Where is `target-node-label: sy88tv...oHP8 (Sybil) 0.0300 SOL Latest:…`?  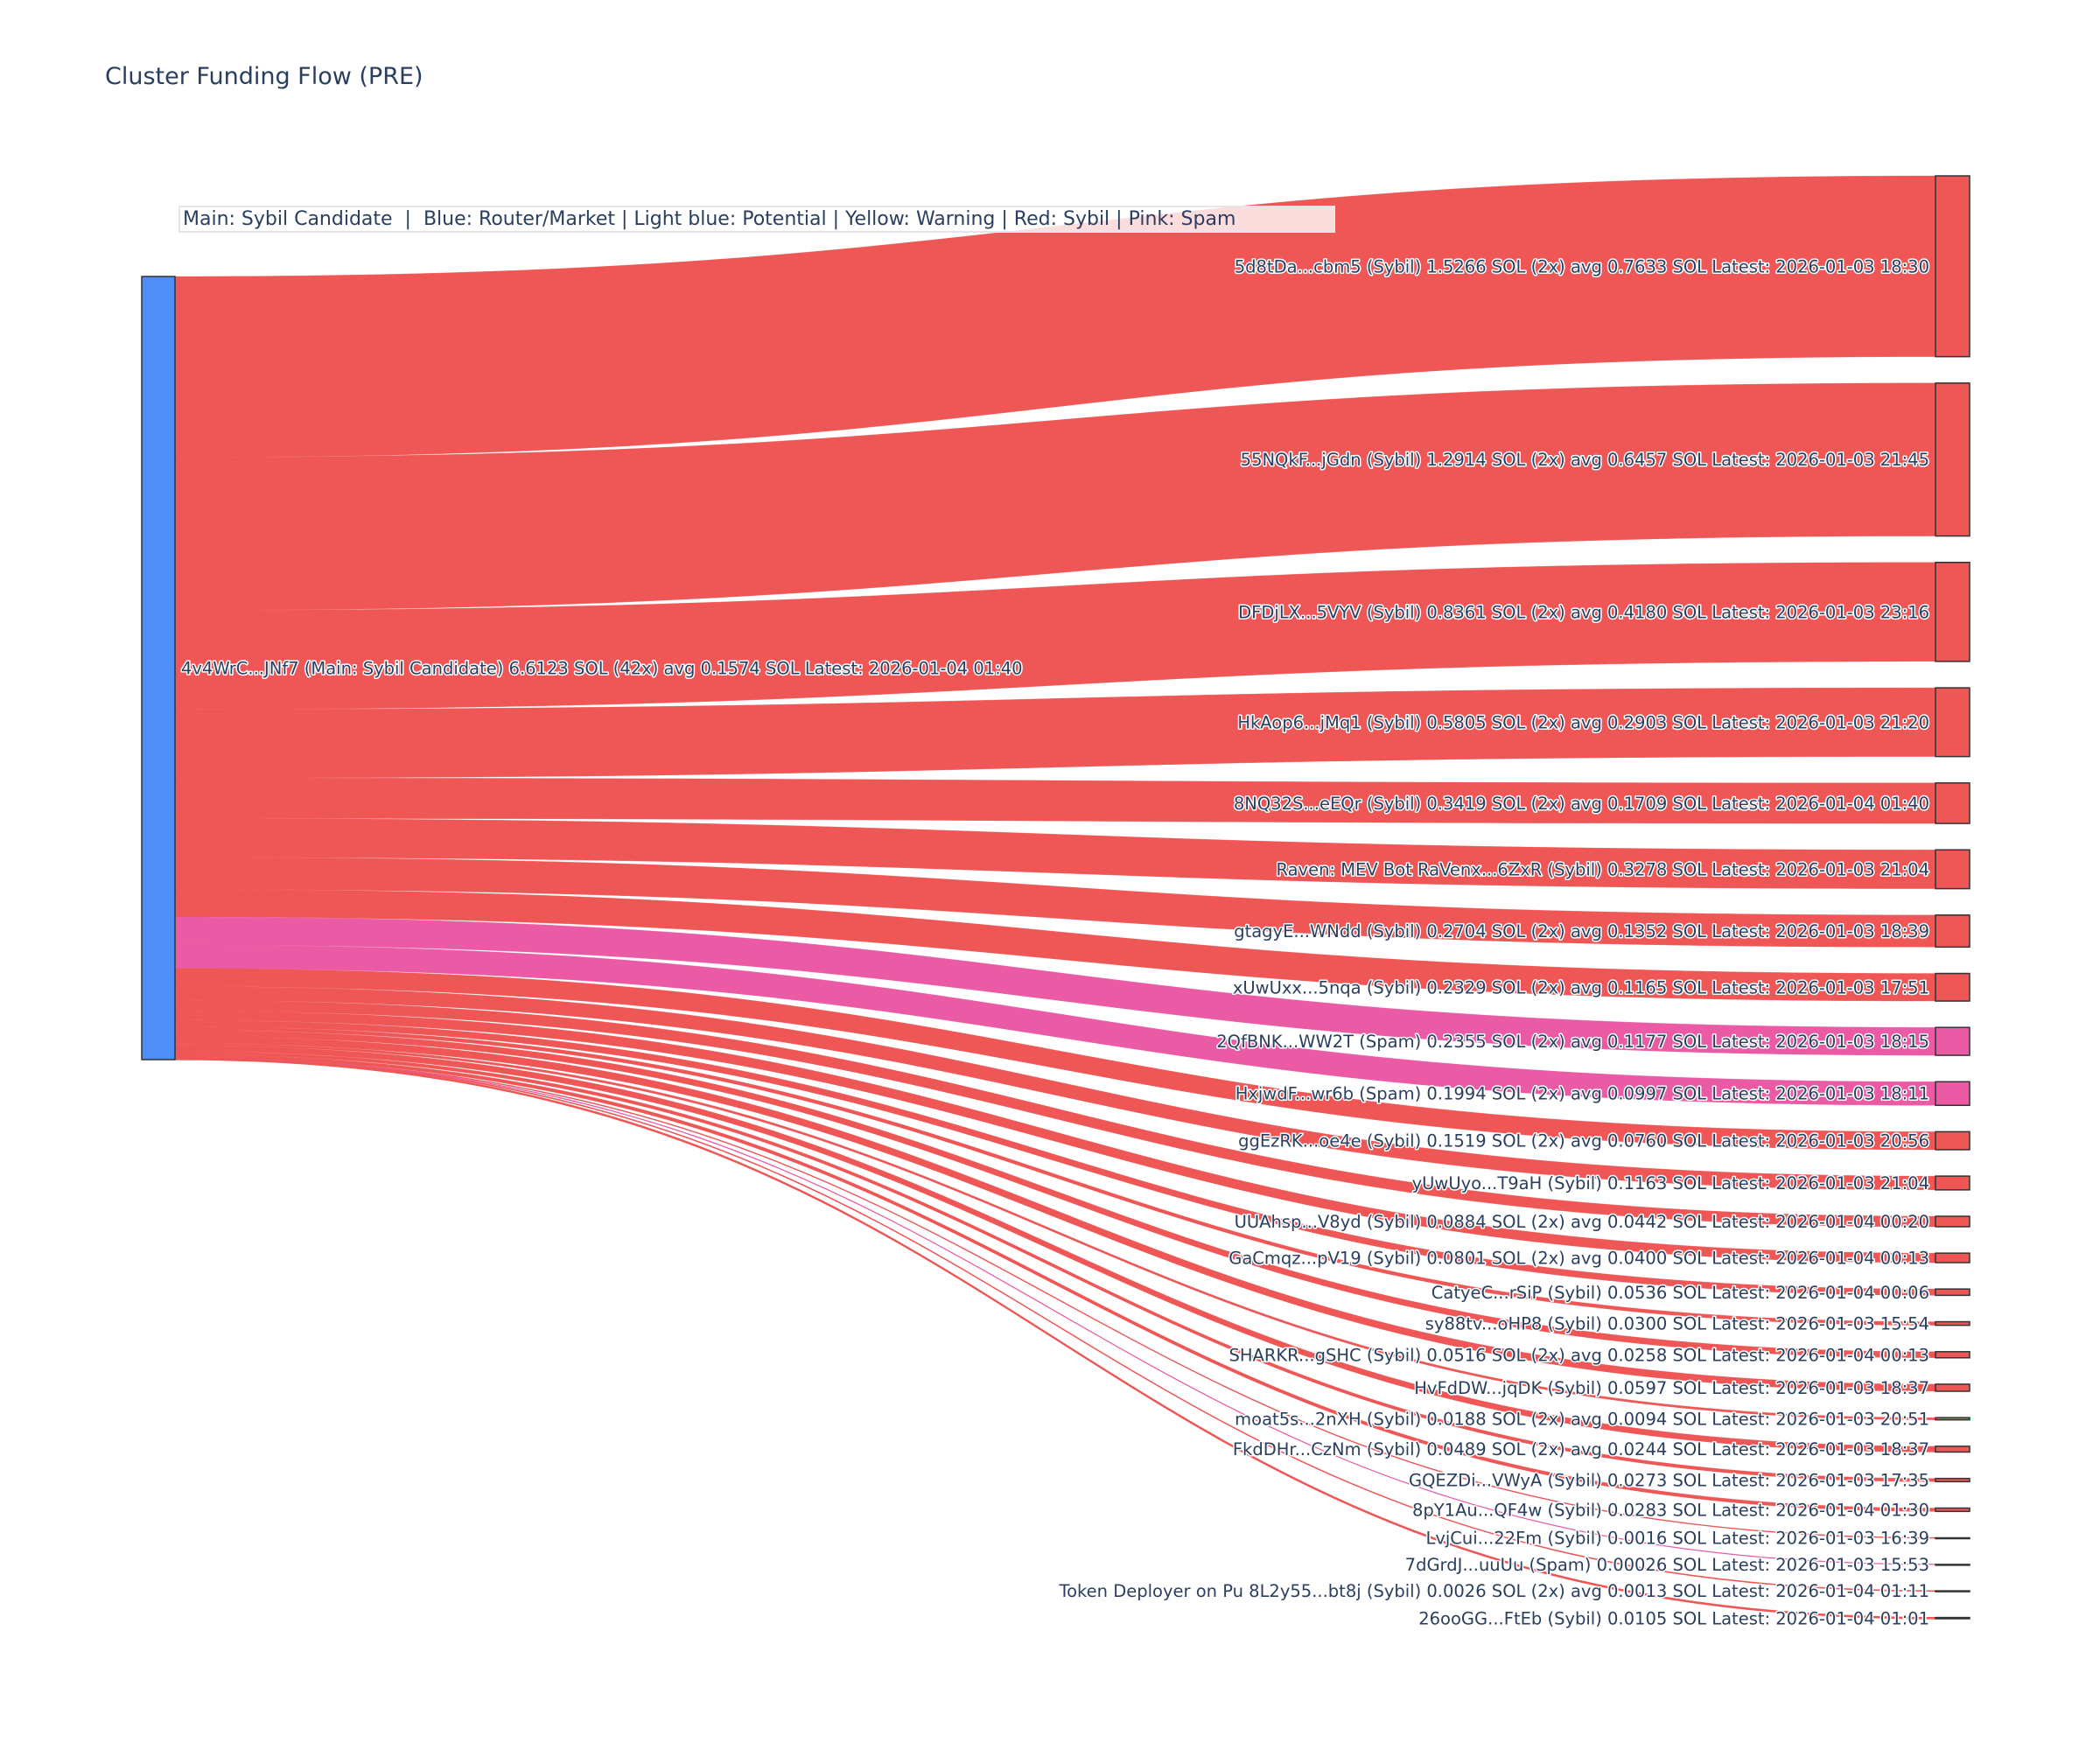 target-node-label: sy88tv...oHP8 (Sybil) 0.0300 SOL Latest:… is located at coordinates (1677, 1324).